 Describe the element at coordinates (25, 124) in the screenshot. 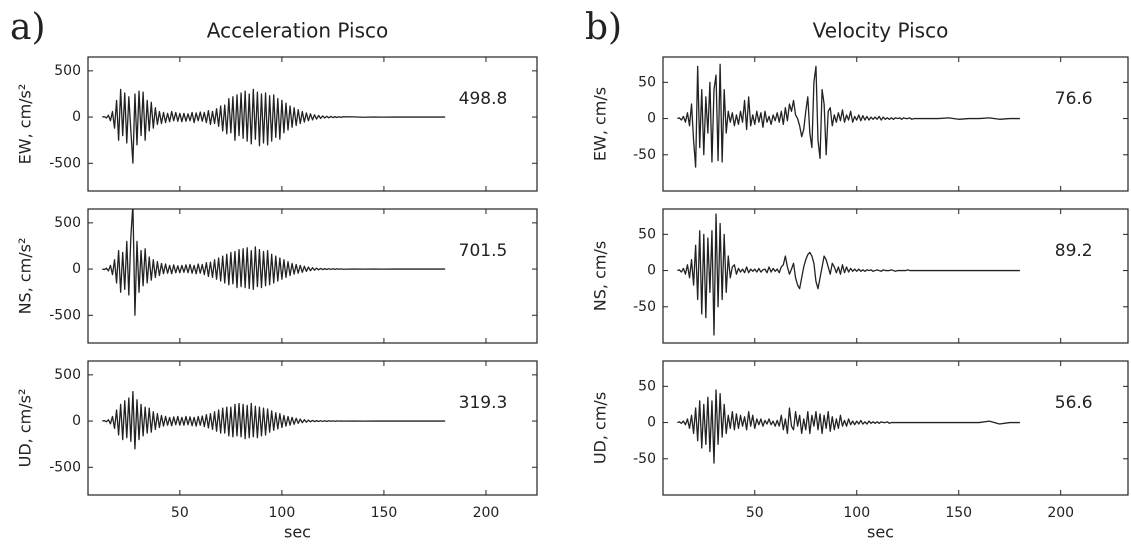

I see `y-axis-label: EW, cm/s²` at that location.